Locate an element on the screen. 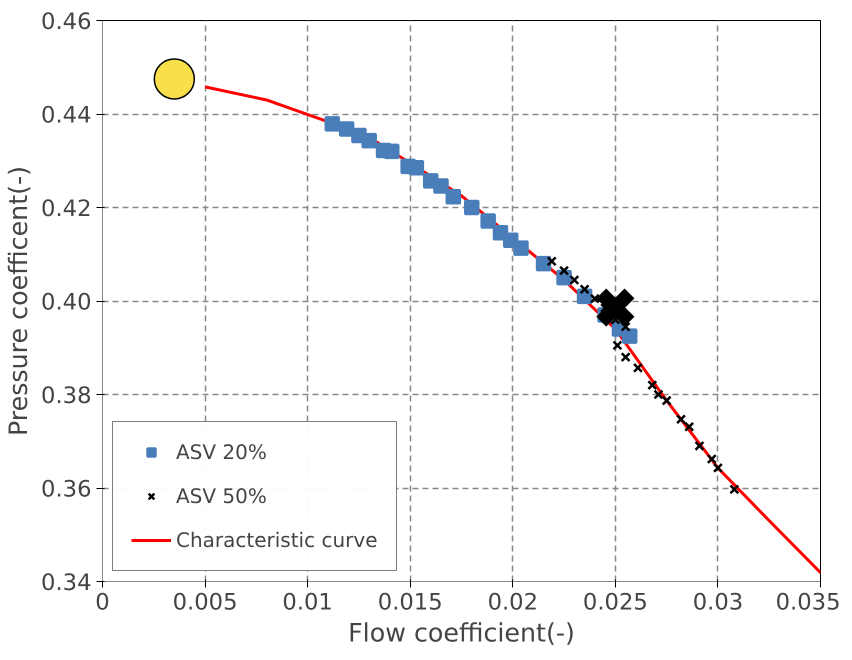 The width and height of the screenshot is (852, 660). y-tick-label: 0.44 is located at coordinates (66, 115).